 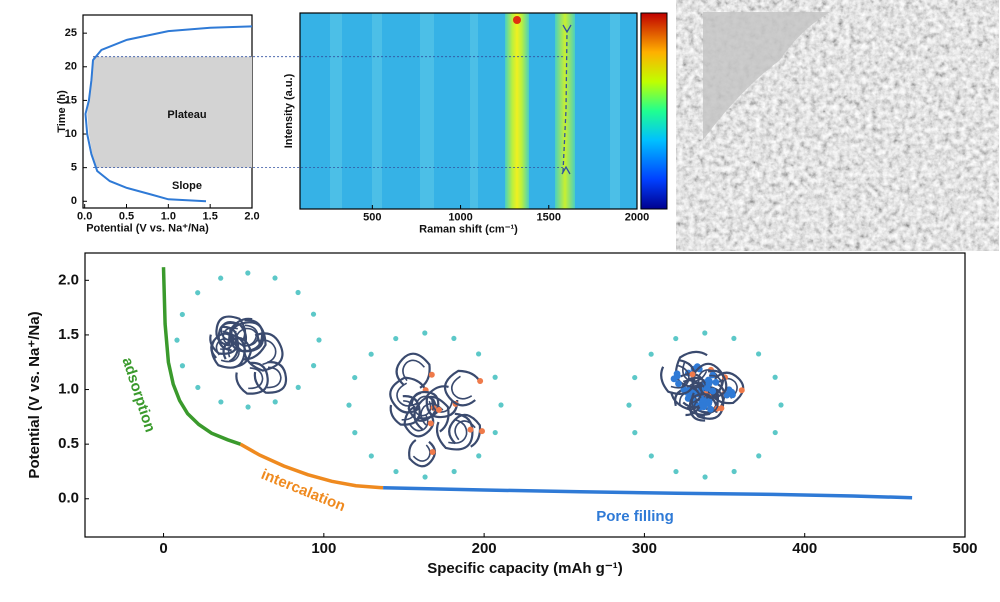 What do you see at coordinates (147, 229) in the screenshot?
I see `x-axis-label: Potential (V vs. Na⁺/Na)` at bounding box center [147, 229].